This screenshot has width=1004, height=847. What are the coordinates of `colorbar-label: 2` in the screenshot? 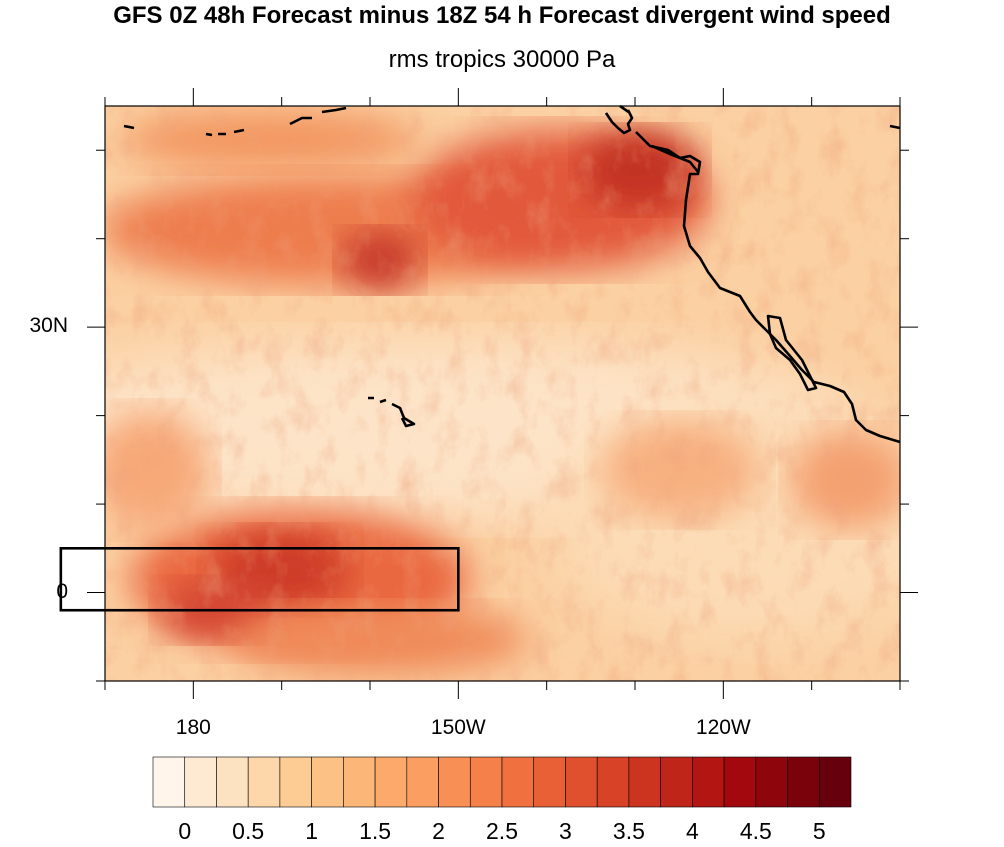 It's located at (438, 831).